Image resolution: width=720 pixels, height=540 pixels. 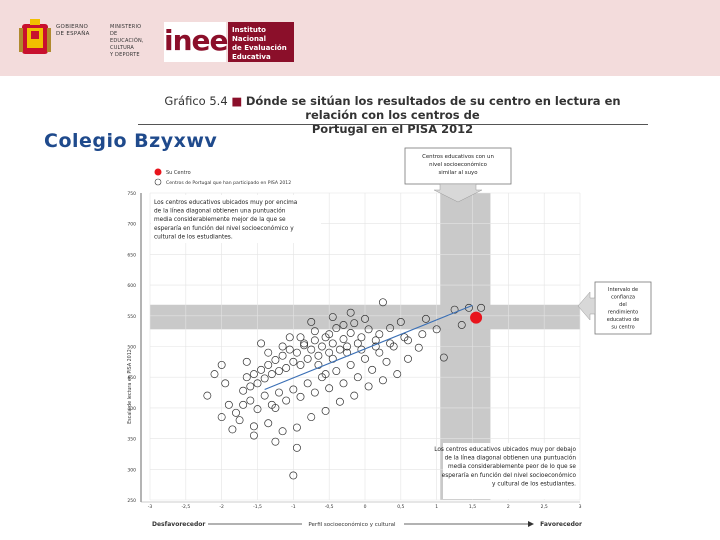 What do you see at coordinates (131, 470) in the screenshot?
I see `y-tick-label: 300` at bounding box center [131, 470].